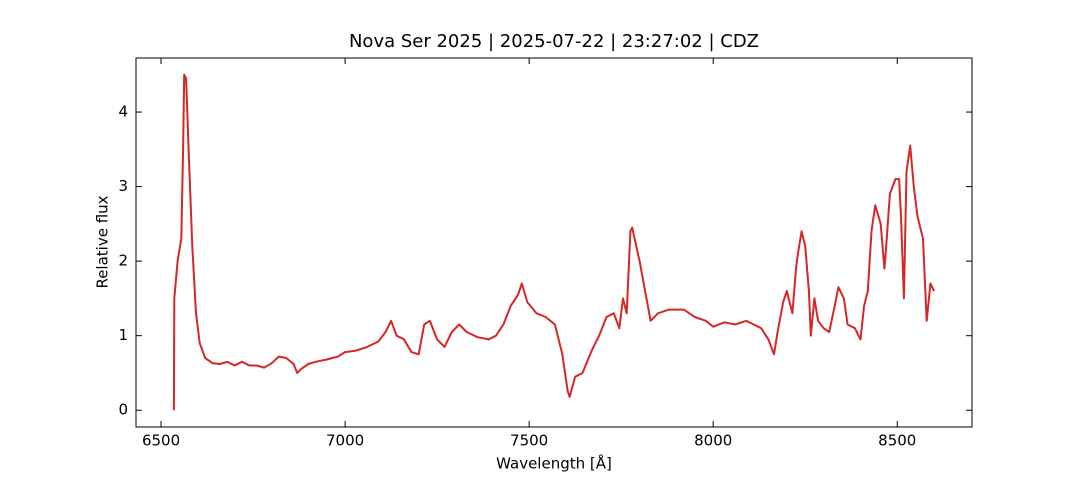 The height and width of the screenshot is (480, 1080). Describe the element at coordinates (161, 441) in the screenshot. I see `x-tick-label: 6500` at that location.